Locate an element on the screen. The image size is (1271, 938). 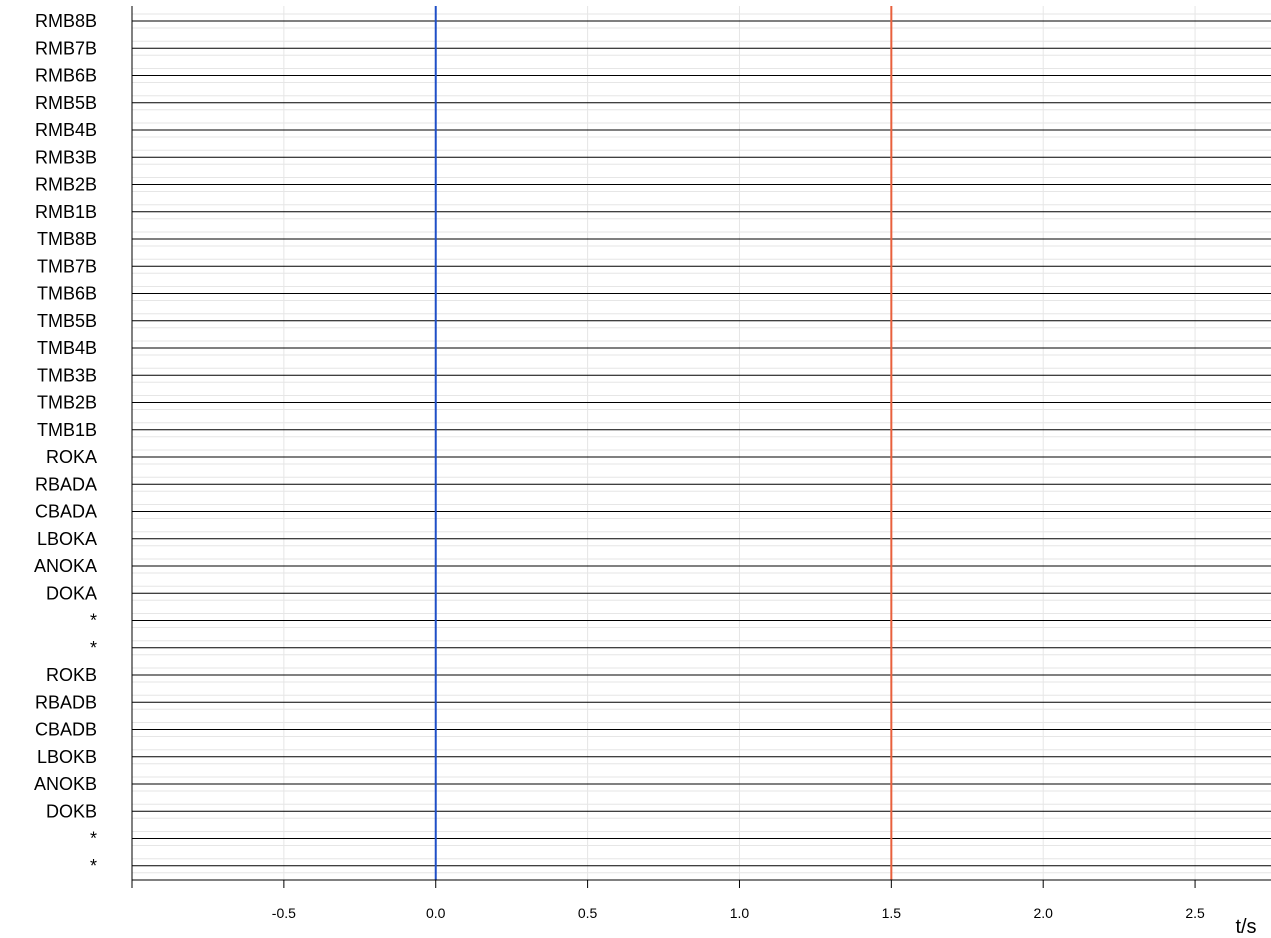
channel-label: TMB6B is located at coordinates (67, 294).